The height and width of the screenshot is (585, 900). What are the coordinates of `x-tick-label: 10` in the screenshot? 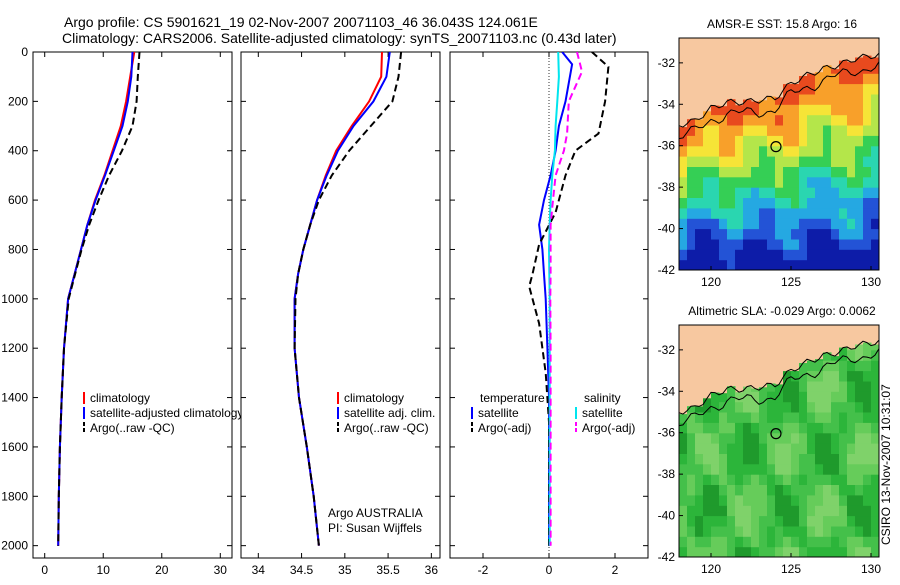 It's located at (104, 570).